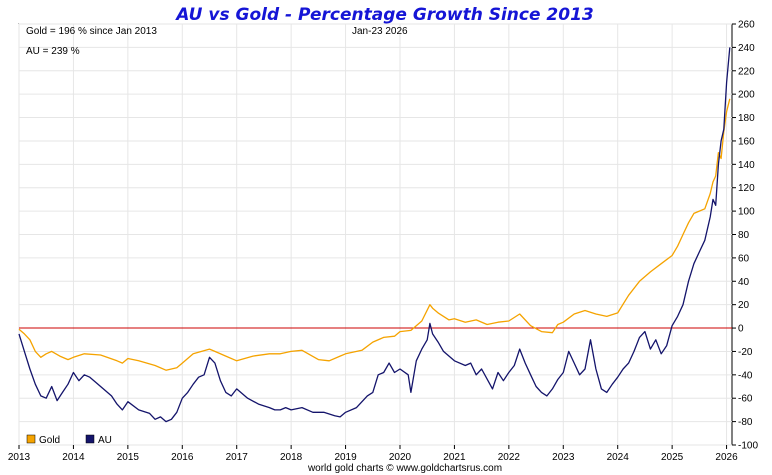 The image size is (772, 475). I want to click on x-tick-label: 2016, so click(182, 457).